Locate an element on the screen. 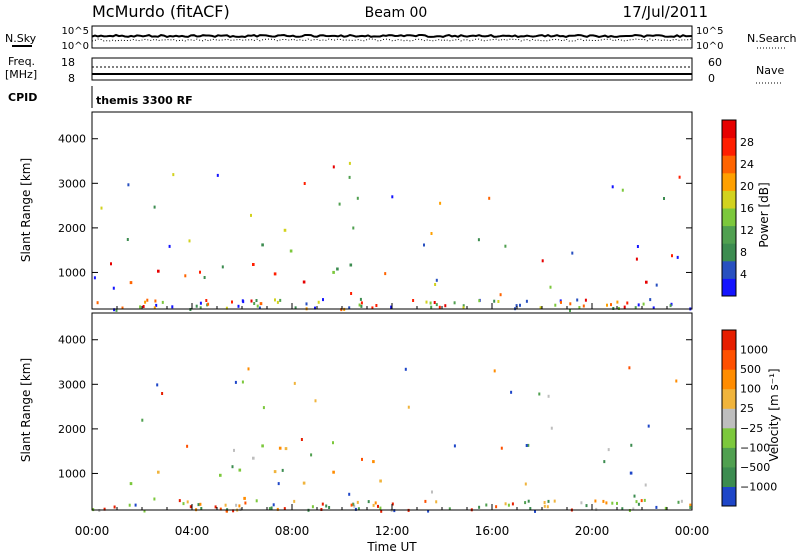  power-colorbar: 28 24 20 16 12 8 4 is located at coordinates (737, 208).